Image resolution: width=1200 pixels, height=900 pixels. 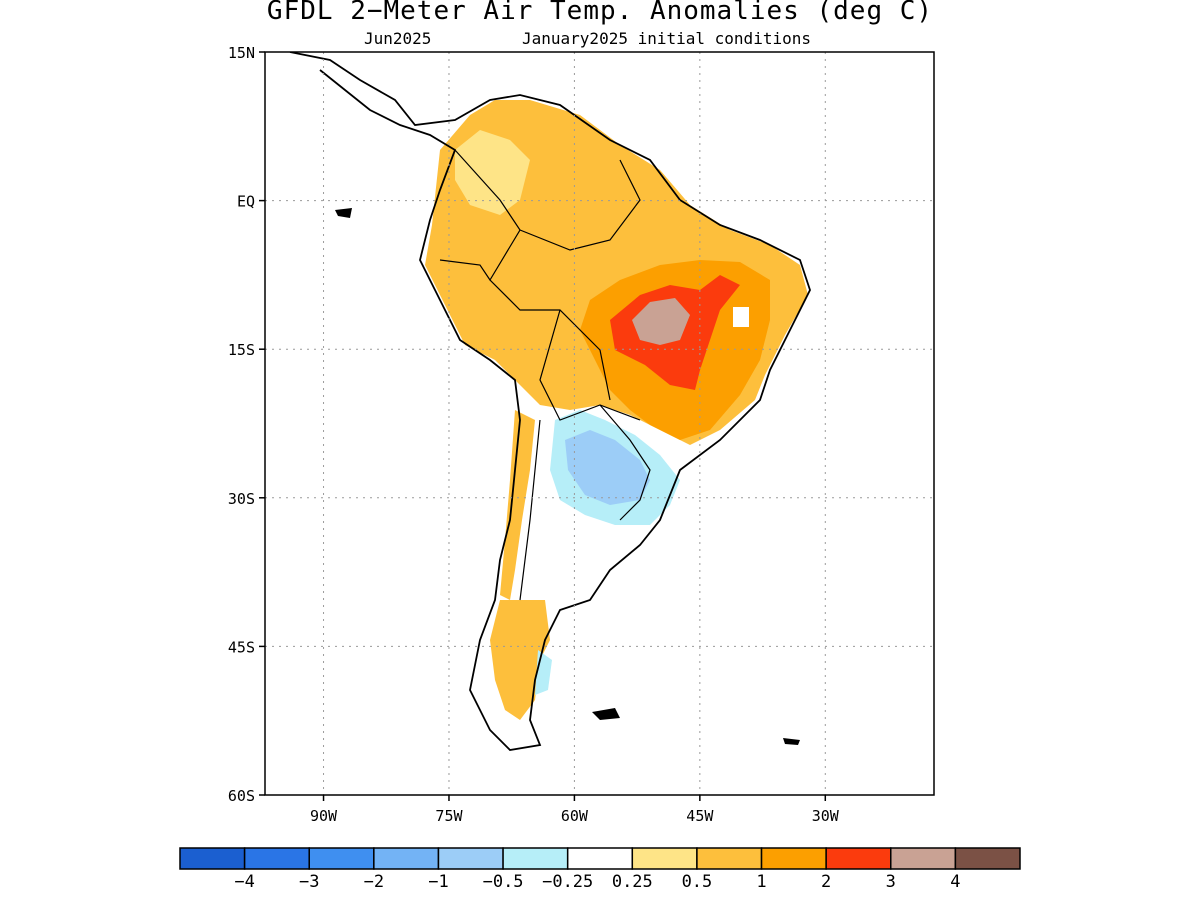 I want to click on initial-conditions: January2025 initial conditions, so click(x=666, y=38).